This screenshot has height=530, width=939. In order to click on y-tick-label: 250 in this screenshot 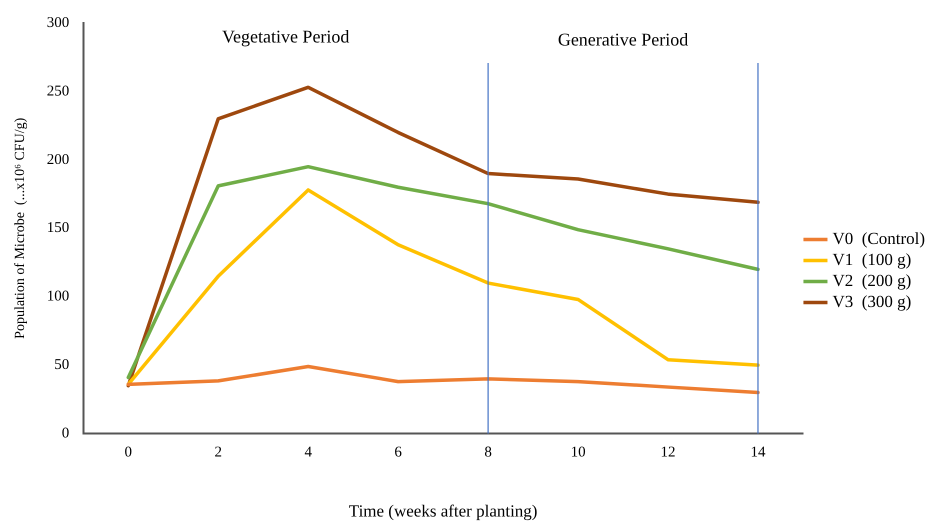, I will do `click(58, 91)`.